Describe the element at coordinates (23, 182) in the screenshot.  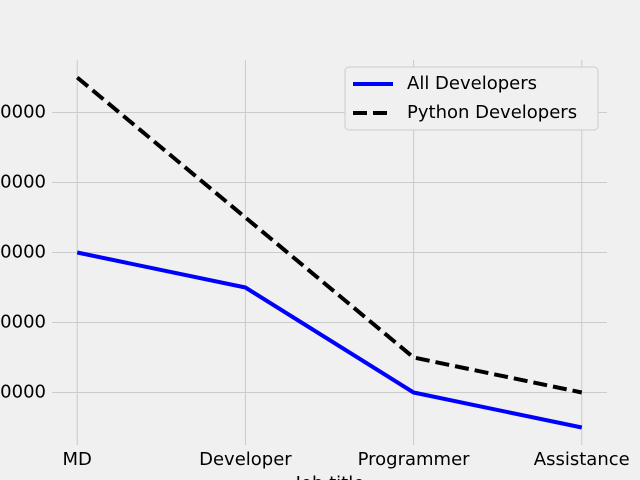
I see `y-tick-label: 80000` at that location.